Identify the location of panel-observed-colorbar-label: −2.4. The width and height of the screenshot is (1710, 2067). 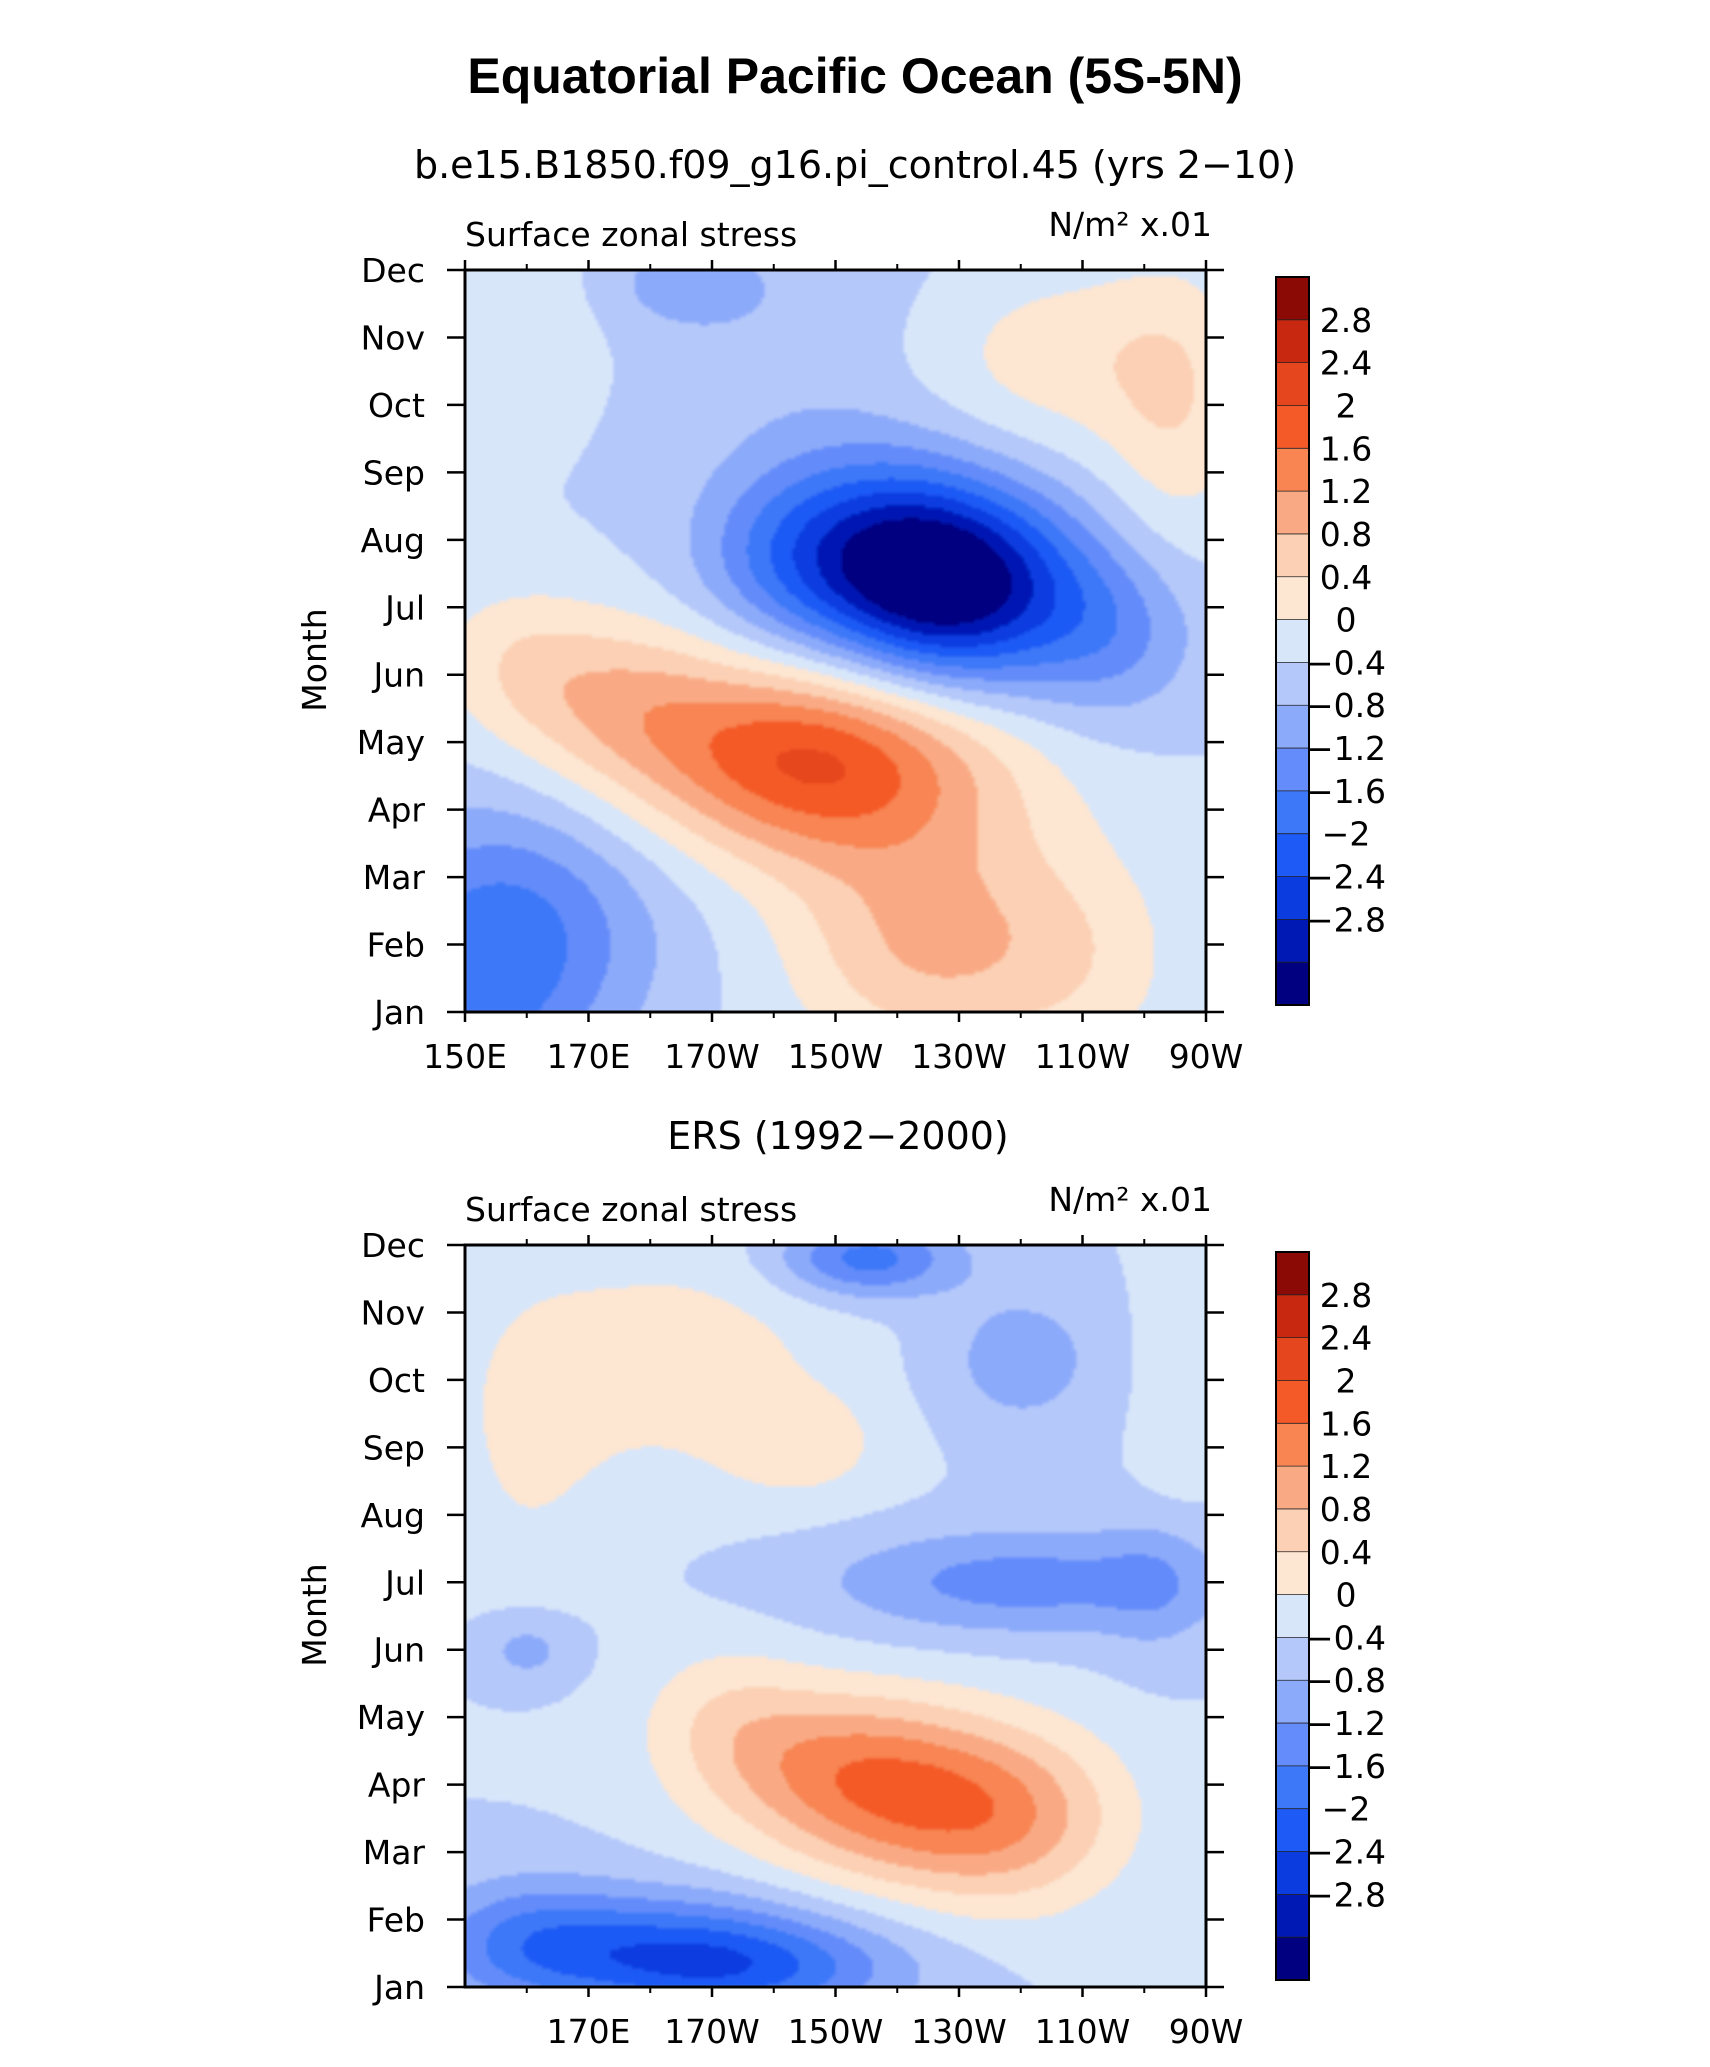
(1346, 1852).